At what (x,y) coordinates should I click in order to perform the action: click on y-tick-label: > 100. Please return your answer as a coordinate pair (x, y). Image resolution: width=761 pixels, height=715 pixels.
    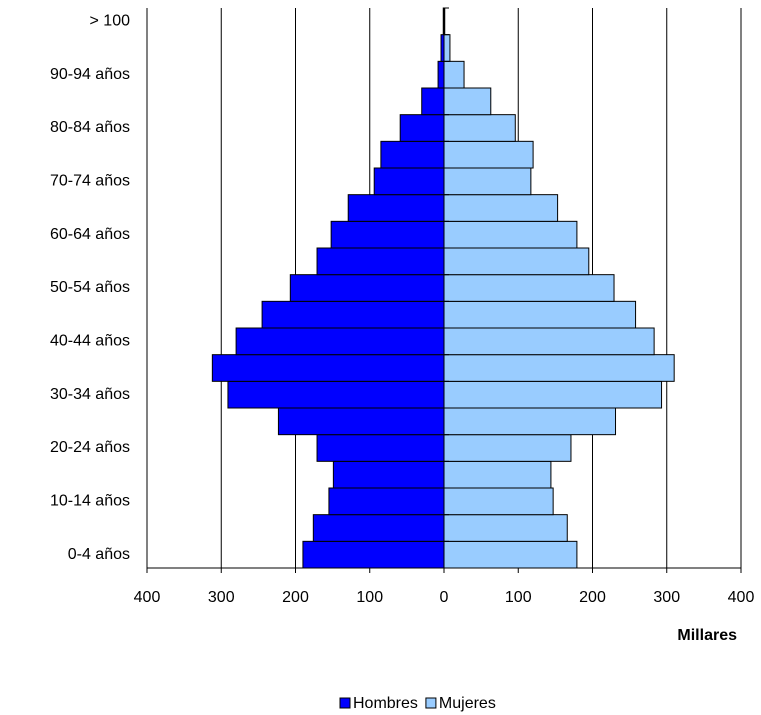
    Looking at the image, I should click on (110, 21).